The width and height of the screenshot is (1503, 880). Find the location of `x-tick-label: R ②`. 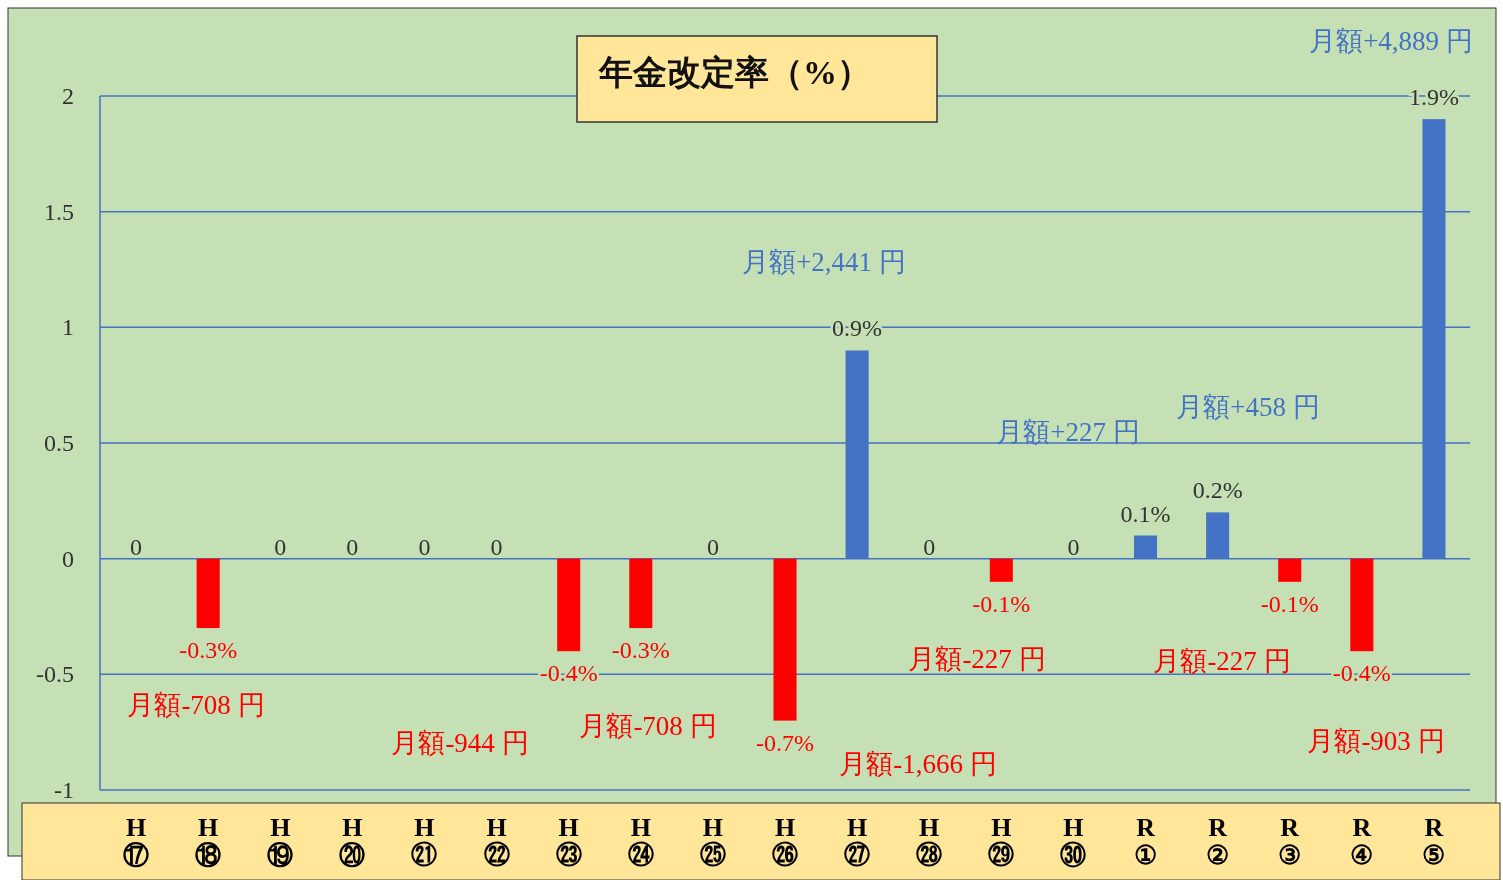

x-tick-label: R ② is located at coordinates (1218, 841).